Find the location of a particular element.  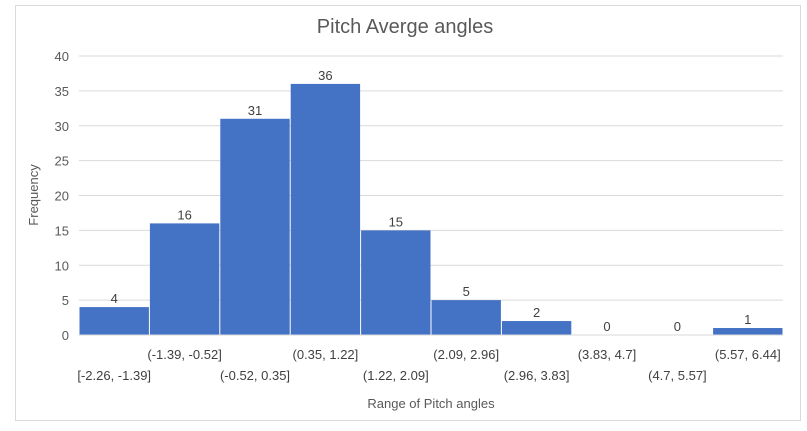

y-tick-label: 20 is located at coordinates (62, 196).